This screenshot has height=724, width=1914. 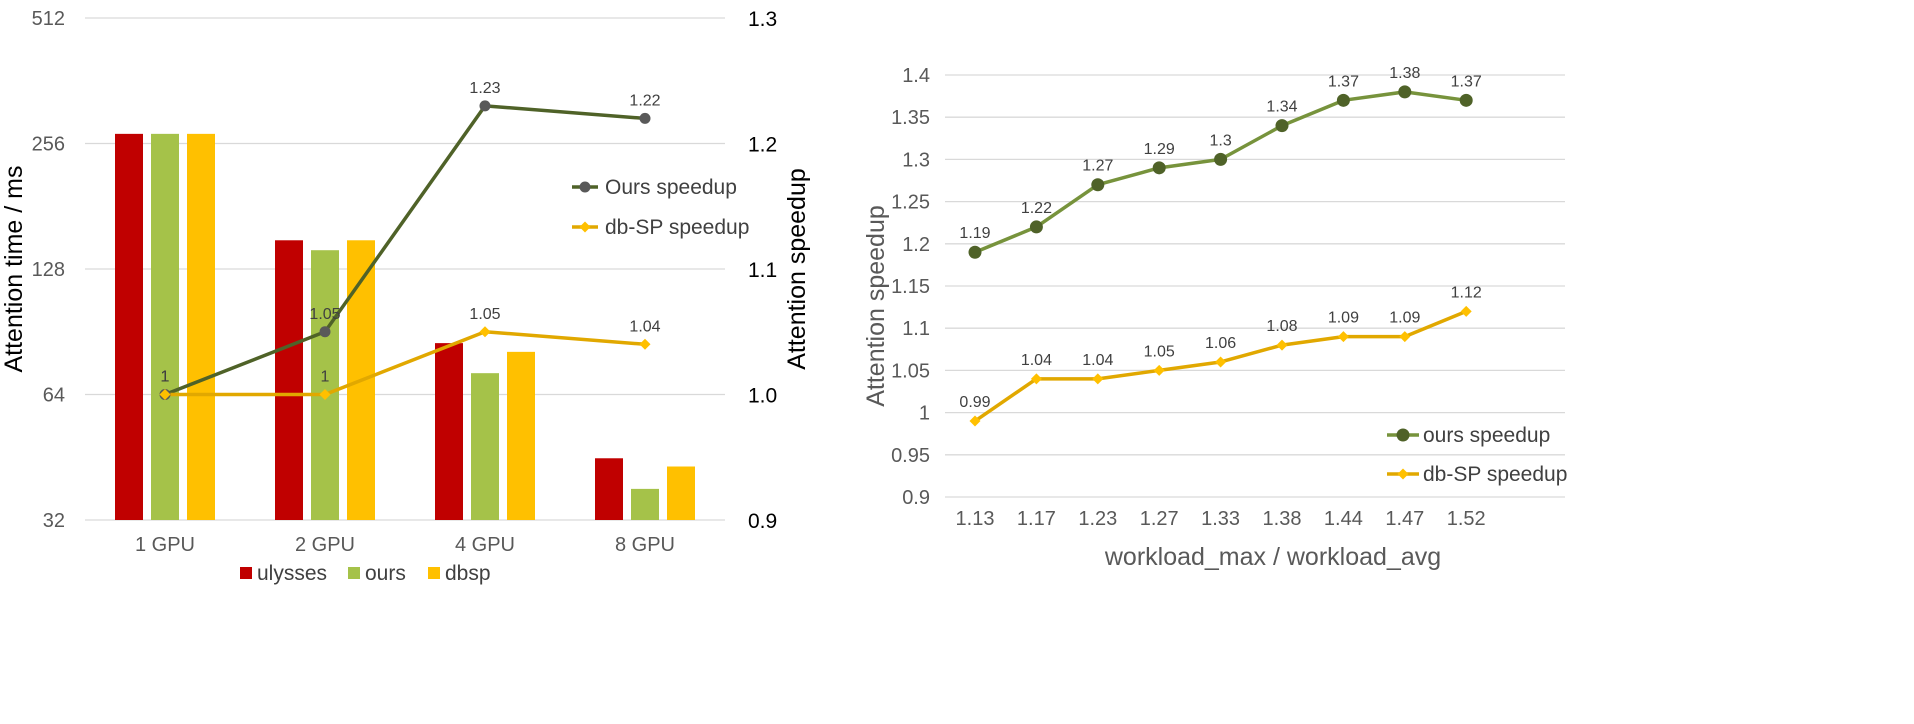 What do you see at coordinates (54, 521) in the screenshot?
I see `y-tick-label: 32` at bounding box center [54, 521].